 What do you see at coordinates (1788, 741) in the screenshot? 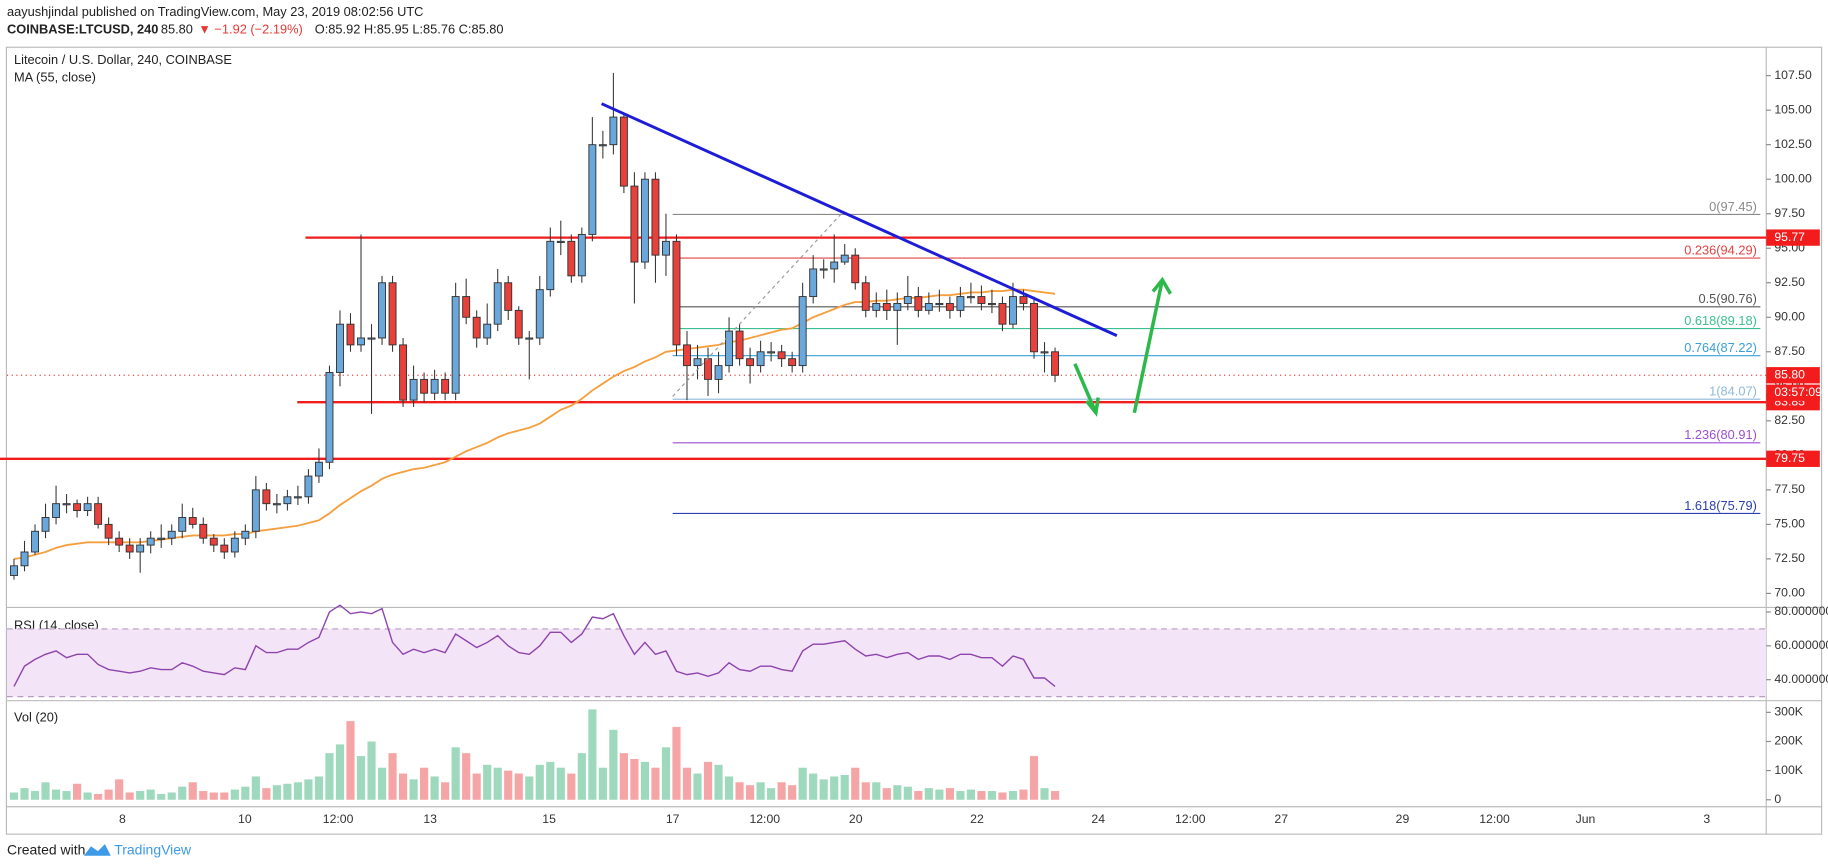
I see `volume-tick-label: 200K` at bounding box center [1788, 741].